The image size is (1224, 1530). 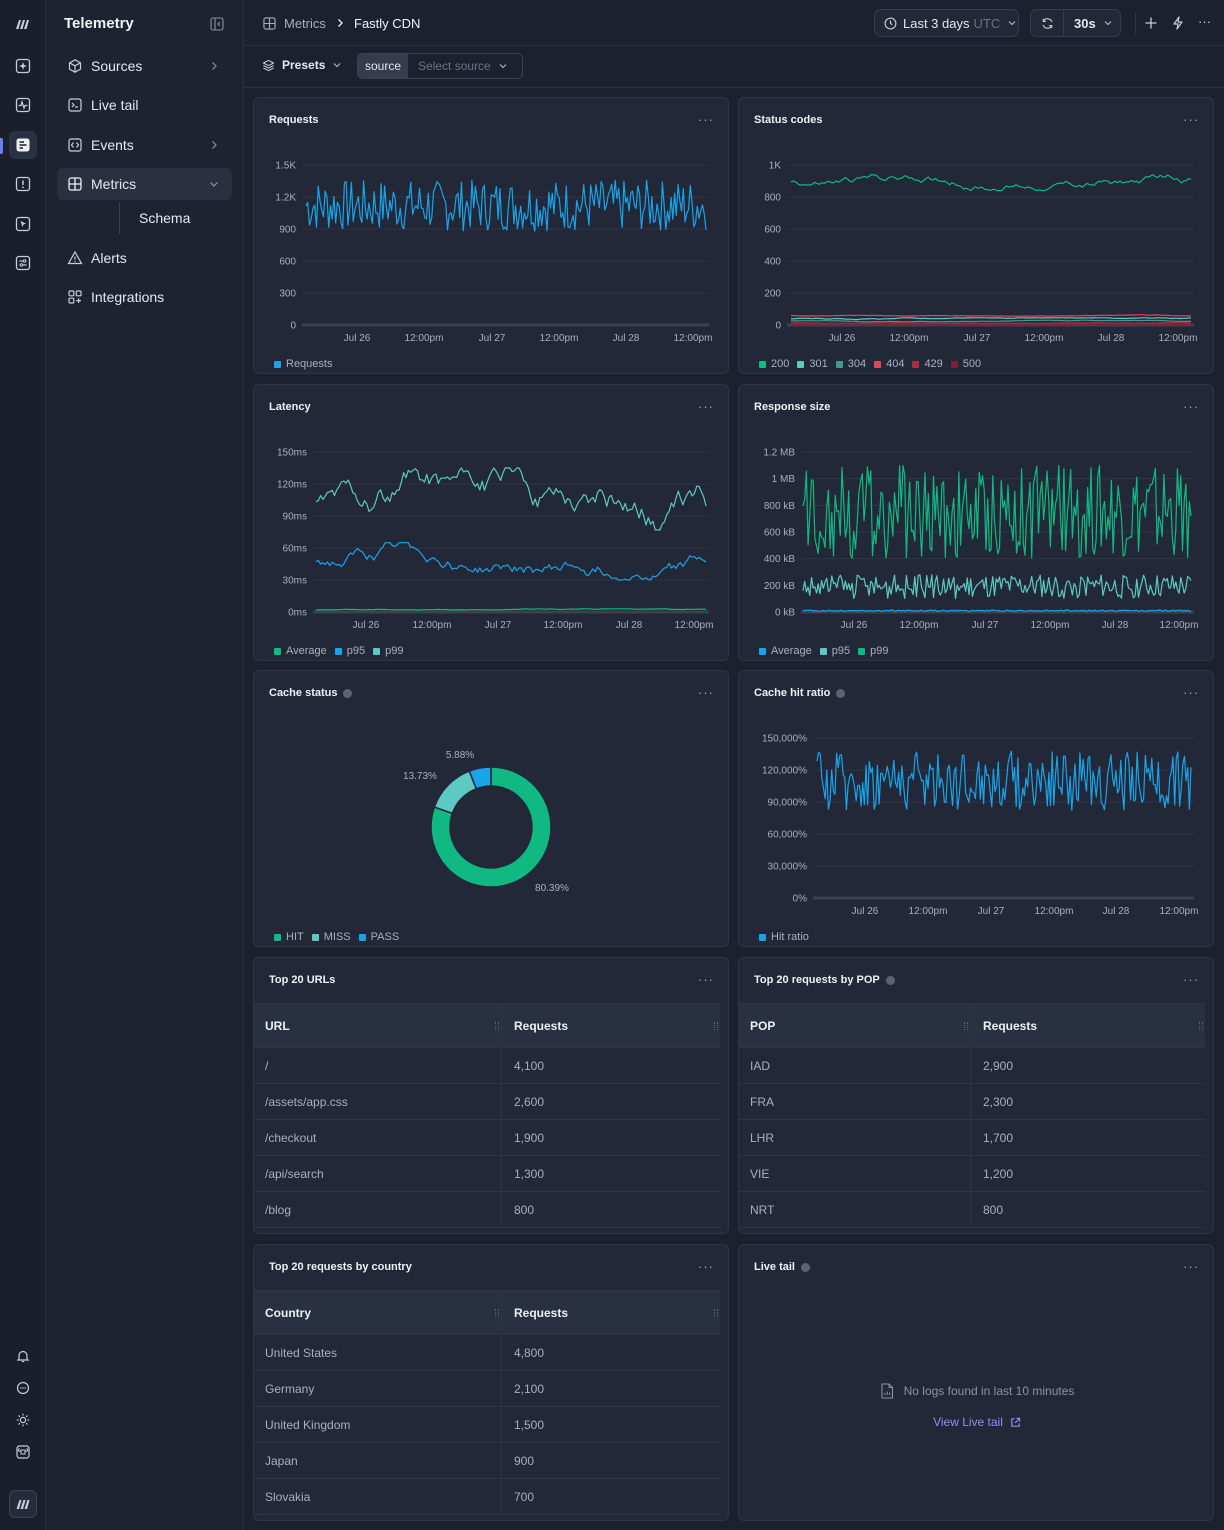 What do you see at coordinates (487, 1353) in the screenshot?
I see `table-row: United States 4,800` at bounding box center [487, 1353].